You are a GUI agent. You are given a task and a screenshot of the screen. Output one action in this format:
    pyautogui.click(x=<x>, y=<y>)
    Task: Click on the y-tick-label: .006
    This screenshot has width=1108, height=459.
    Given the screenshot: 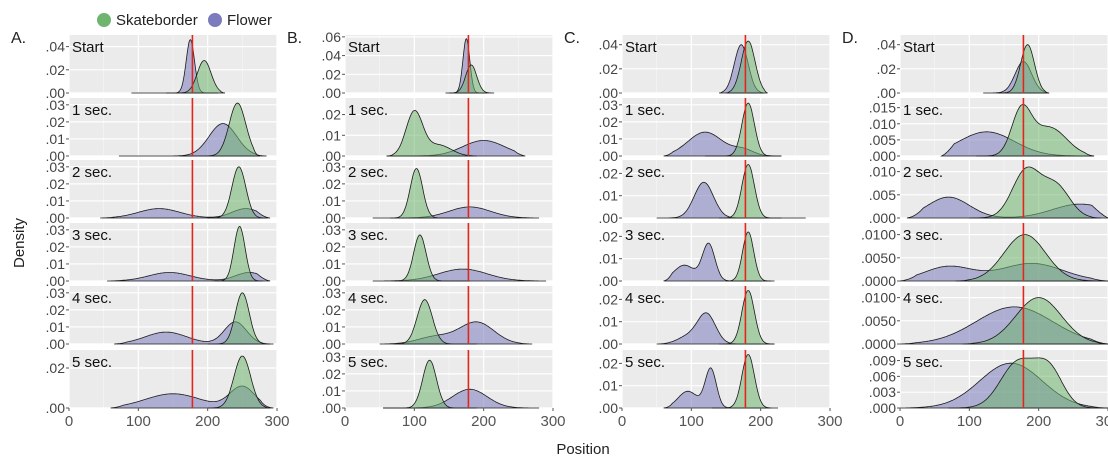 What is the action you would take?
    pyautogui.click(x=882, y=376)
    